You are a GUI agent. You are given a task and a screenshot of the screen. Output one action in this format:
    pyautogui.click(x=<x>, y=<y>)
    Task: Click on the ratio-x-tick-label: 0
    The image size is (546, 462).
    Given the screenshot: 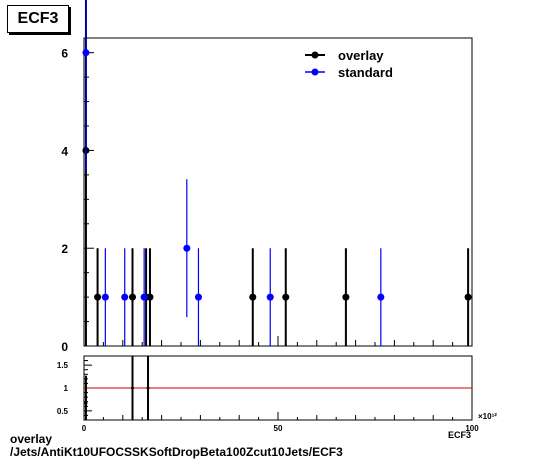 What is the action you would take?
    pyautogui.click(x=84, y=428)
    